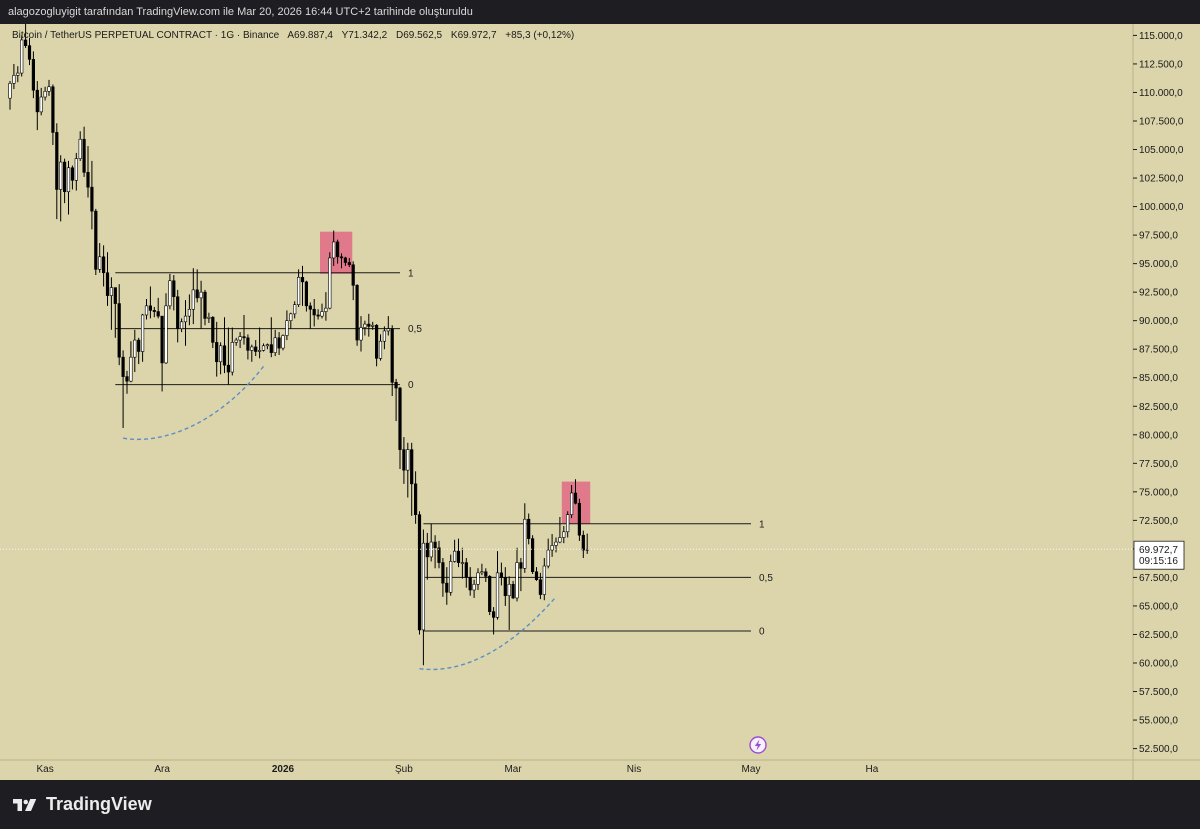 The height and width of the screenshot is (829, 1200). What do you see at coordinates (1158, 561) in the screenshot?
I see `candle-countdown: 09:15:16` at bounding box center [1158, 561].